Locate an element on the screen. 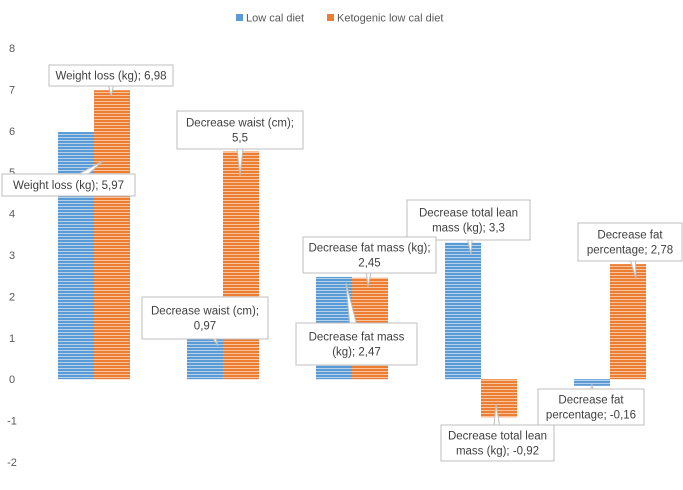 Image resolution: width=683 pixels, height=490 pixels. data-label: Weight loss (kg); 6,98 is located at coordinates (110, 77).